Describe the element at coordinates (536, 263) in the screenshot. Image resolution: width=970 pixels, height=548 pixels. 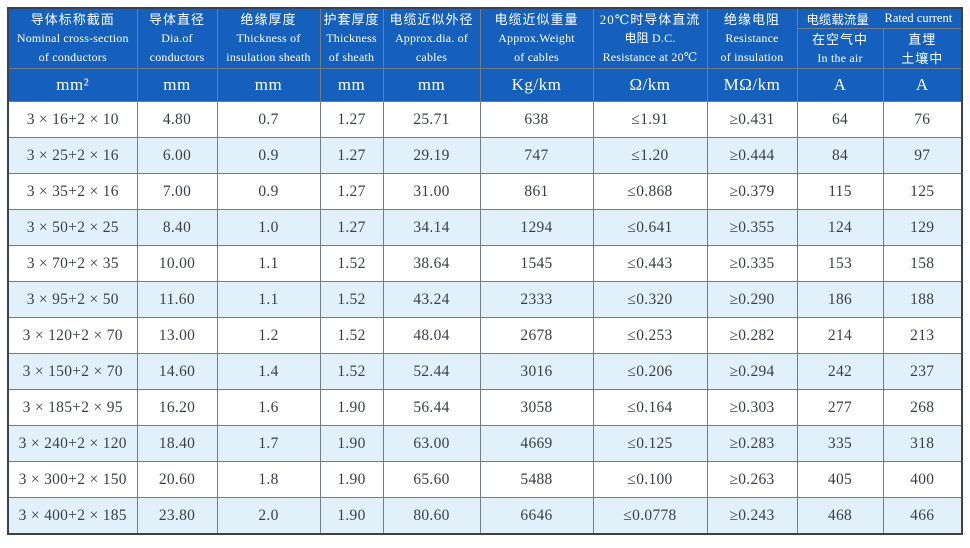
I see `cell-r5-c6: 1545` at that location.